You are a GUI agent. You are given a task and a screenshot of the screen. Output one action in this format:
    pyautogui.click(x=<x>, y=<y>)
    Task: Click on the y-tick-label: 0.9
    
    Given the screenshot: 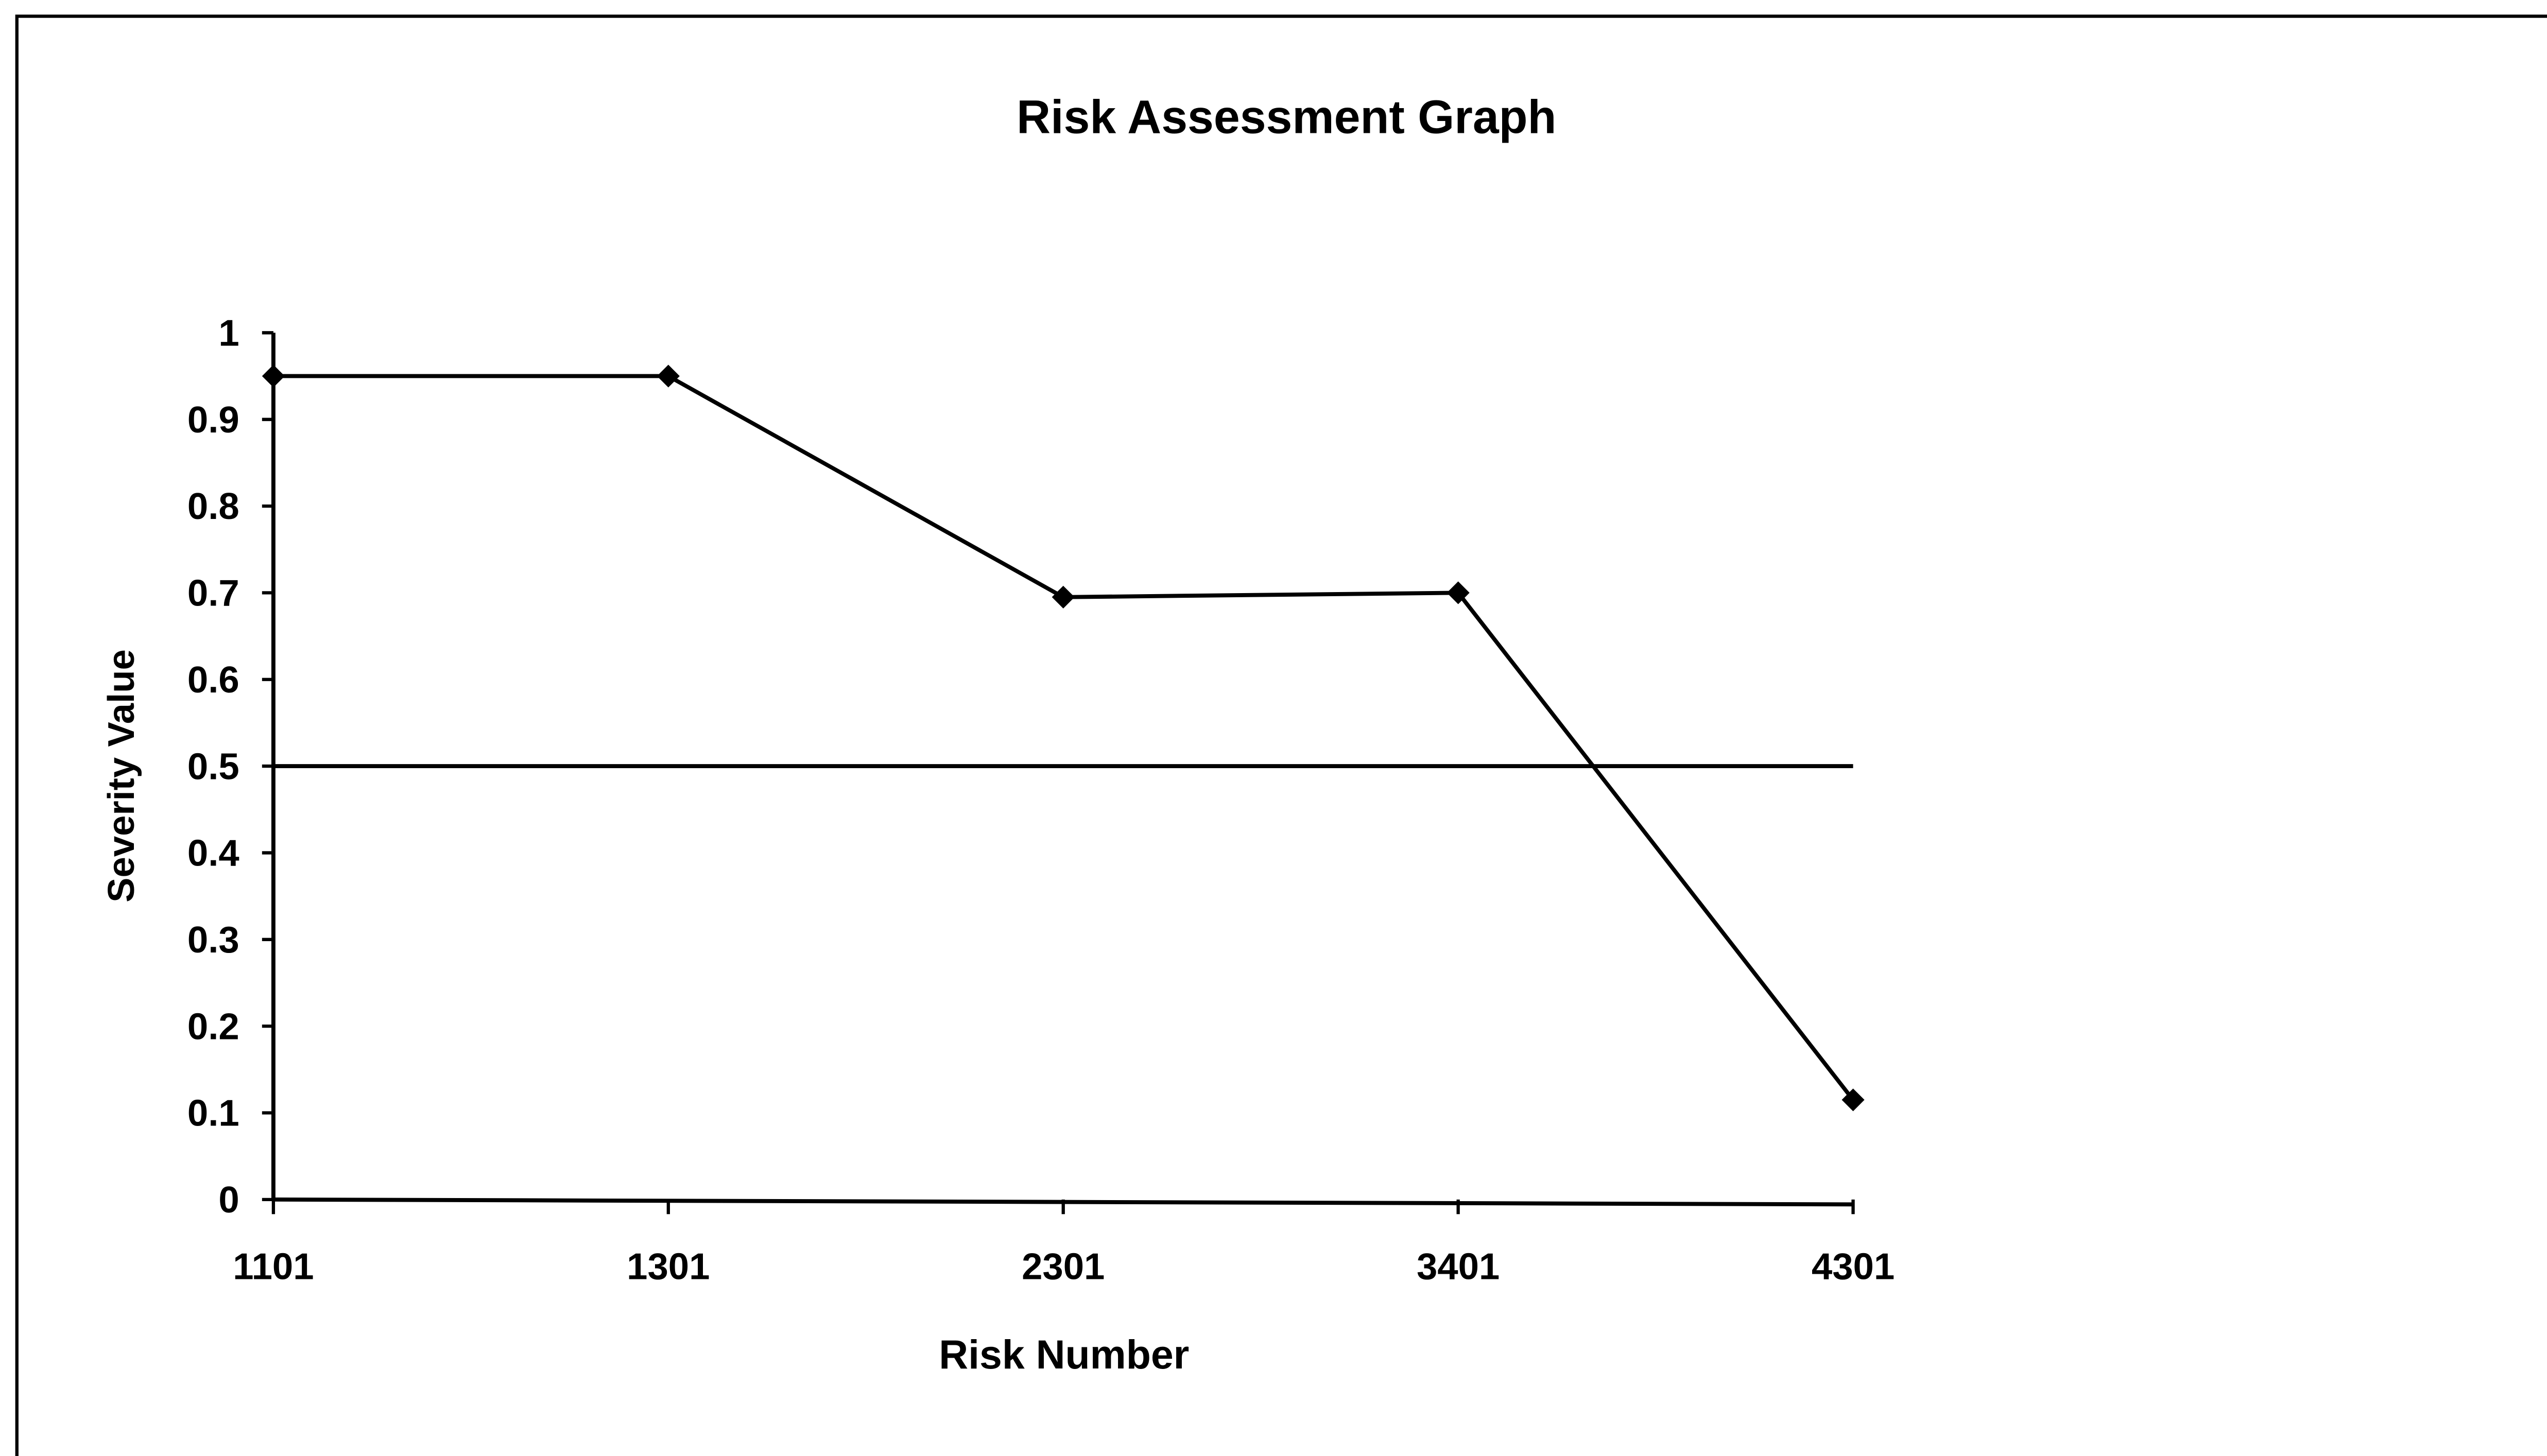 What is the action you would take?
    pyautogui.click(x=213, y=420)
    